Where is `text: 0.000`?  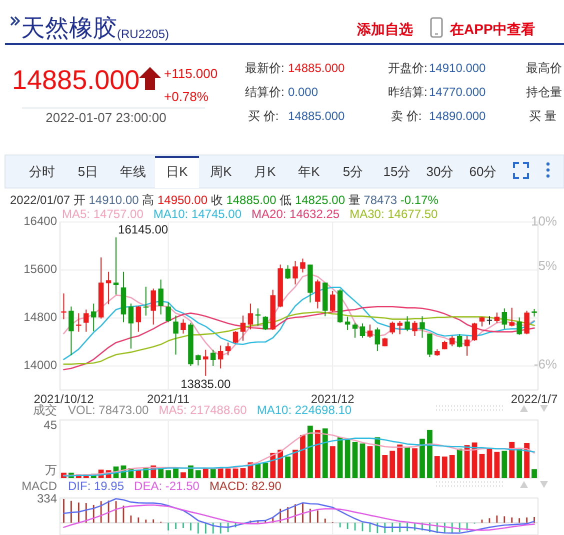
text: 0.000 is located at coordinates (303, 92).